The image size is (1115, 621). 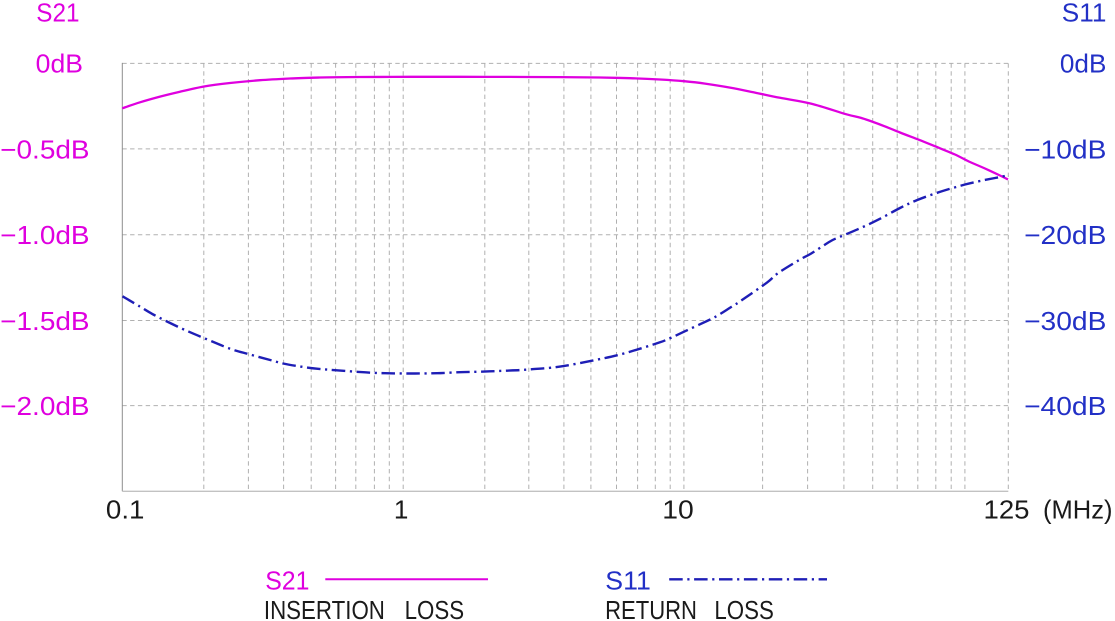 I want to click on svg-text: −40dB, so click(x=1065, y=406).